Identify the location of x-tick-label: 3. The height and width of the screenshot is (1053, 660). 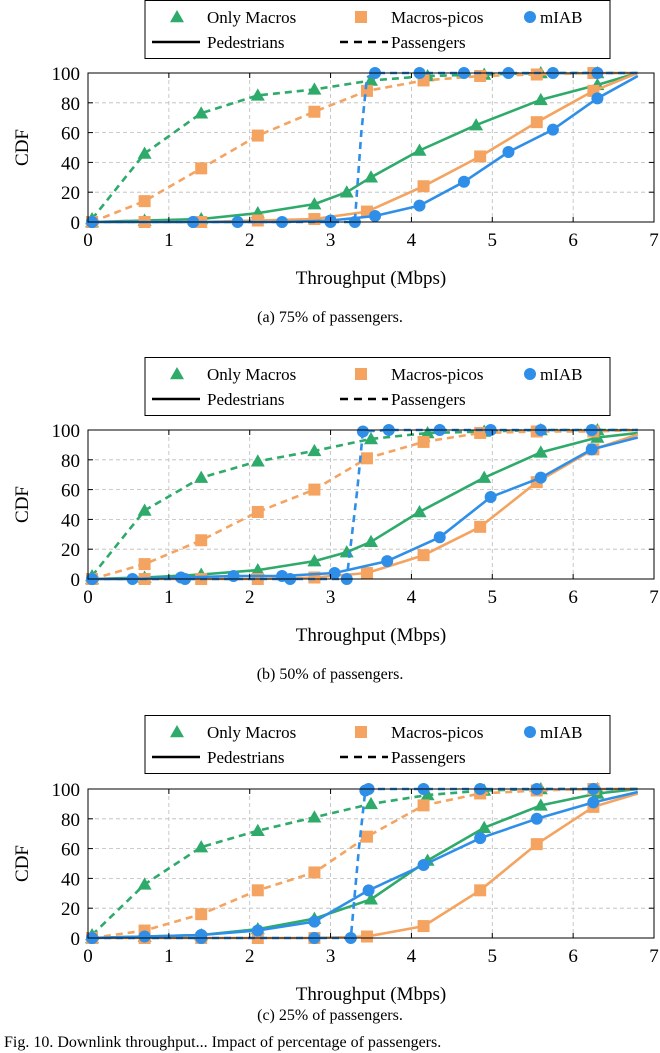
(331, 240).